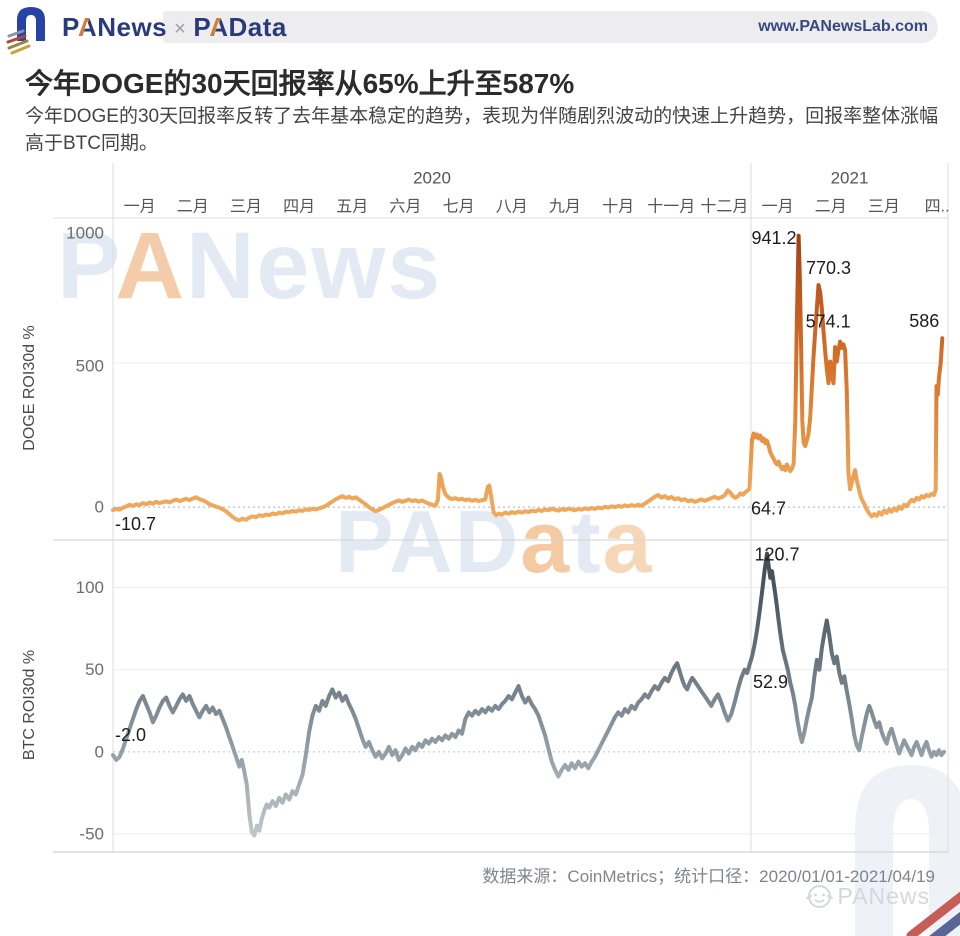 The image size is (960, 936). Describe the element at coordinates (828, 322) in the screenshot. I see `annotation-574.1: 574.1` at that location.